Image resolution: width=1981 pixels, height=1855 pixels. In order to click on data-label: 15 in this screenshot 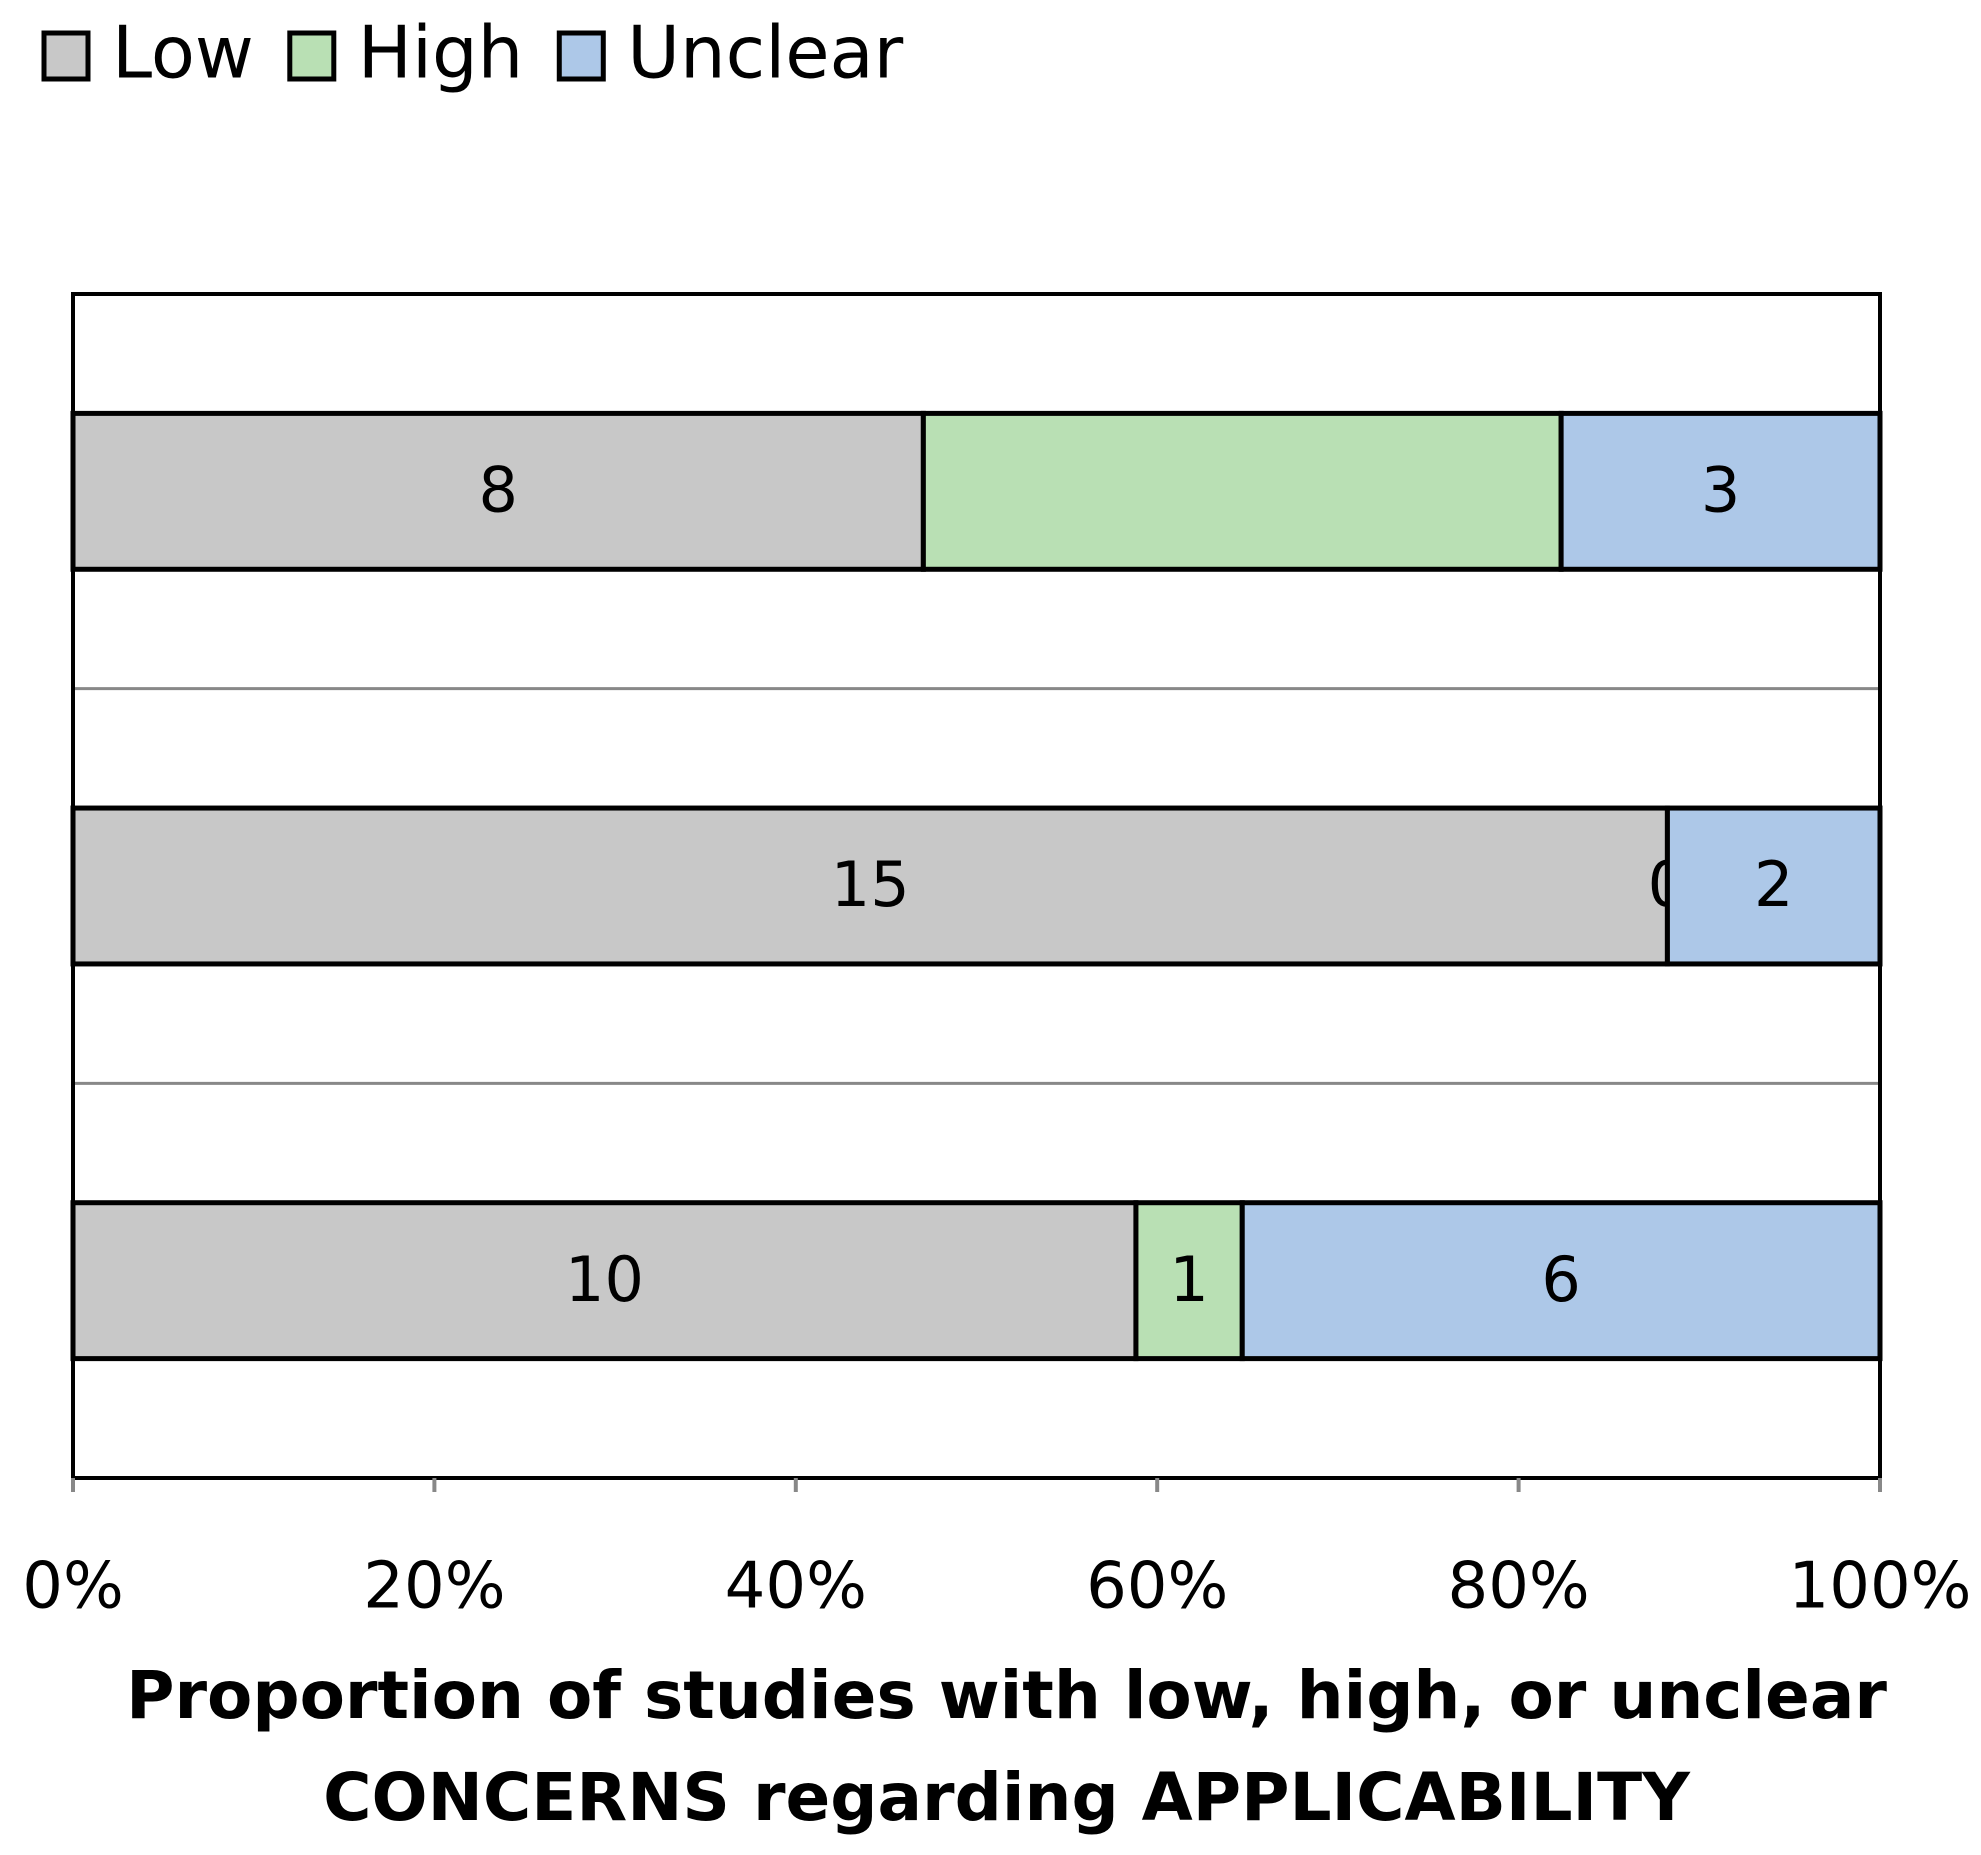, I will do `click(870, 884)`.